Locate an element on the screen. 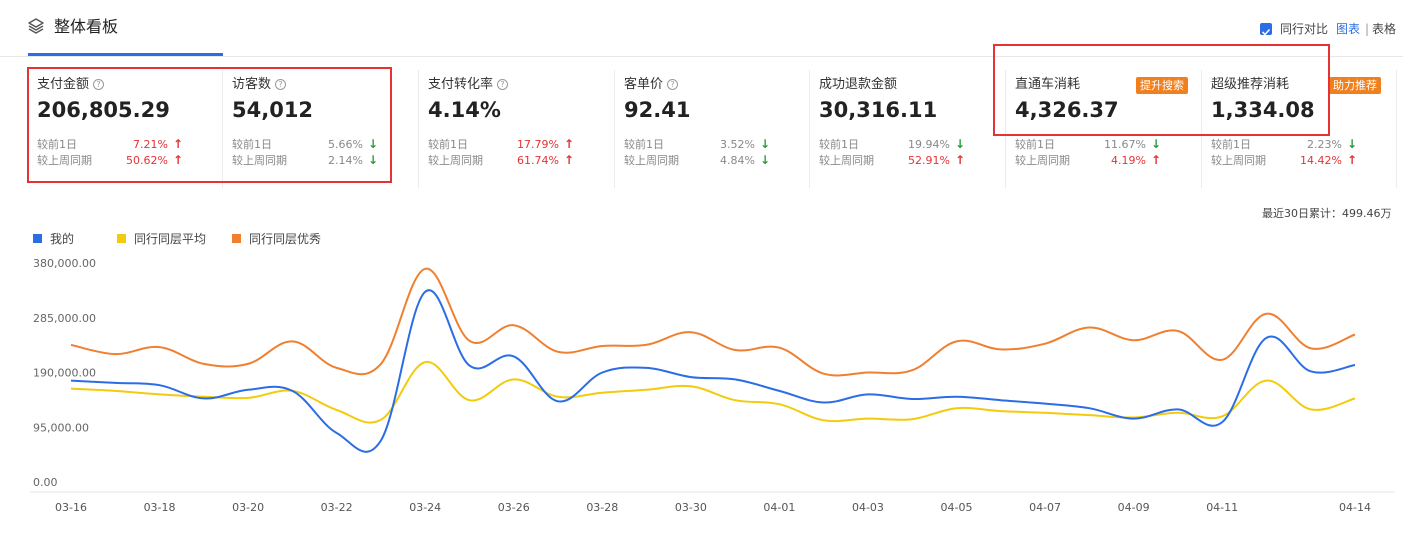 The height and width of the screenshot is (537, 1403). metric-card: 超级推荐消耗 助力推荐 1,334.08 较前1日 2.23% ↓ 较上周同期 14.42% ↑ is located at coordinates (1299, 129).